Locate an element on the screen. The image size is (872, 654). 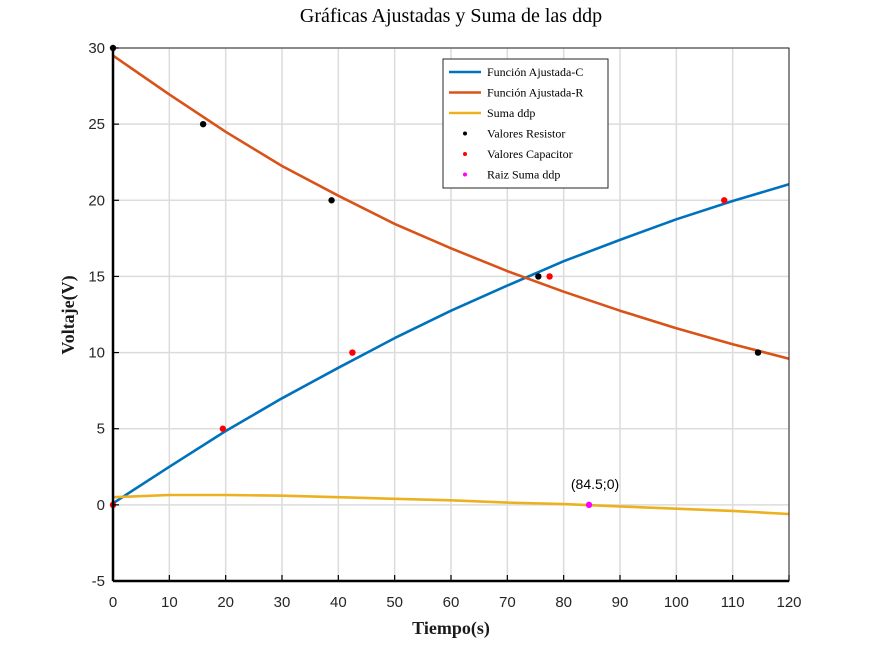
legend-box is located at coordinates (525, 123).